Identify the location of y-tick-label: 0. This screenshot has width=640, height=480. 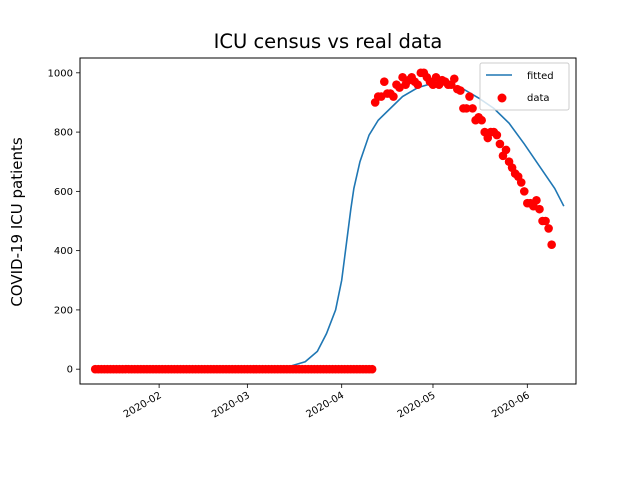
(70, 370).